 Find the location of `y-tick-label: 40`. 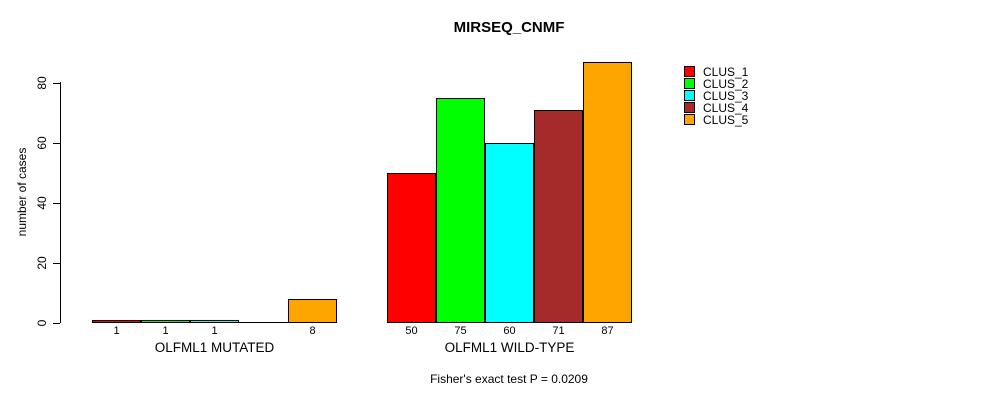

y-tick-label: 40 is located at coordinates (42, 203).